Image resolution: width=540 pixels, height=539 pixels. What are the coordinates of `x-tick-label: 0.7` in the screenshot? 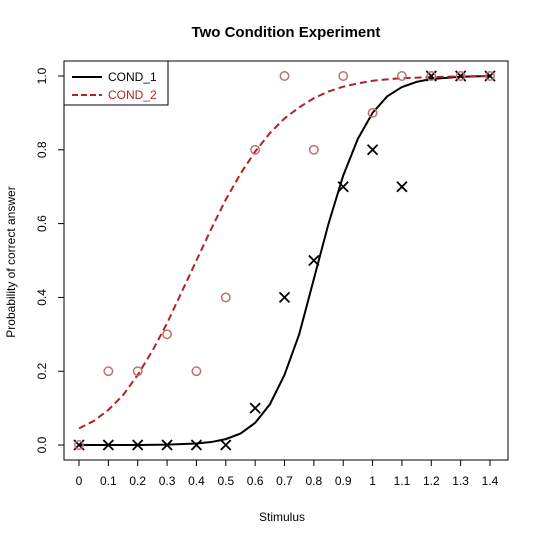 It's located at (284, 481).